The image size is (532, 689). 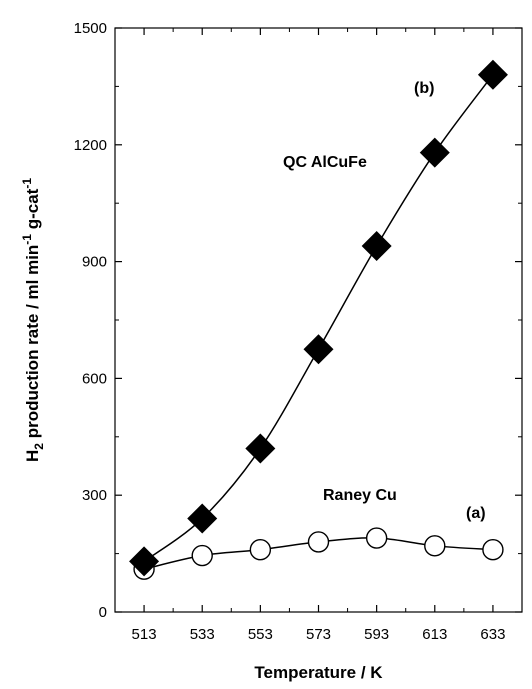 What do you see at coordinates (476, 513) in the screenshot?
I see `series-a-tag: (a)` at bounding box center [476, 513].